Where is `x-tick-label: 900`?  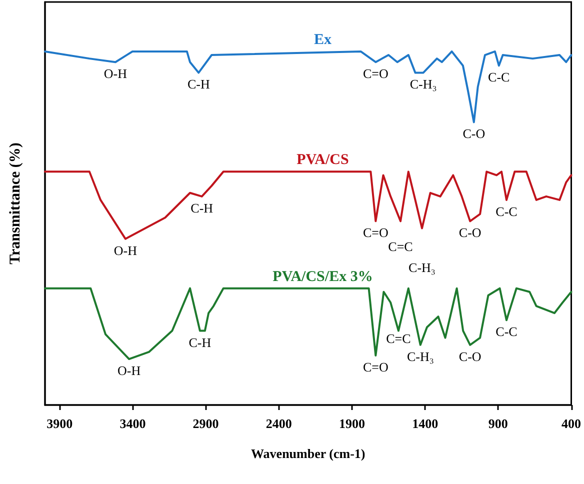
x-tick-label: 900 is located at coordinates (498, 423).